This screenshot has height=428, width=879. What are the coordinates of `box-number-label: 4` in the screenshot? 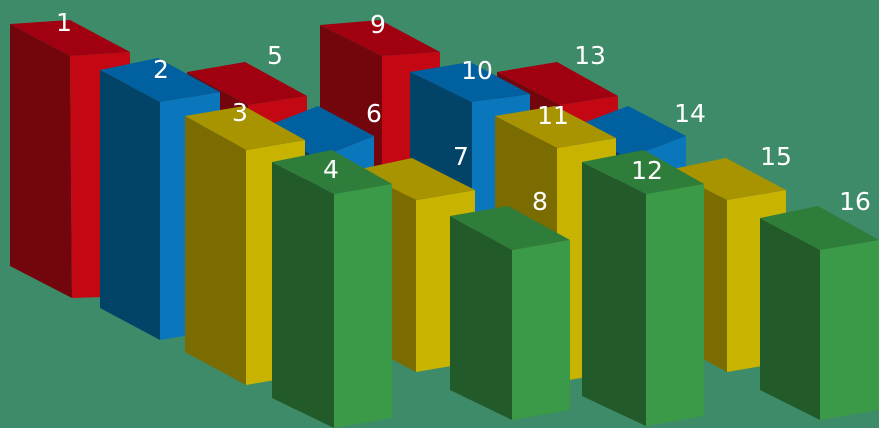 It's located at (331, 169).